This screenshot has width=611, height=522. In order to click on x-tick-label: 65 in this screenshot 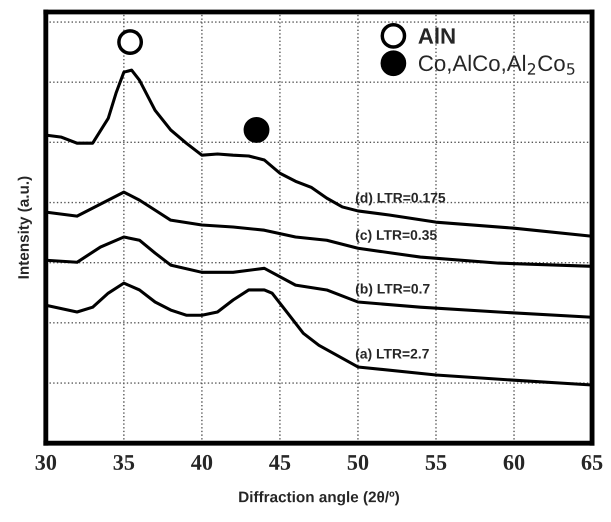, I will do `click(592, 462)`.